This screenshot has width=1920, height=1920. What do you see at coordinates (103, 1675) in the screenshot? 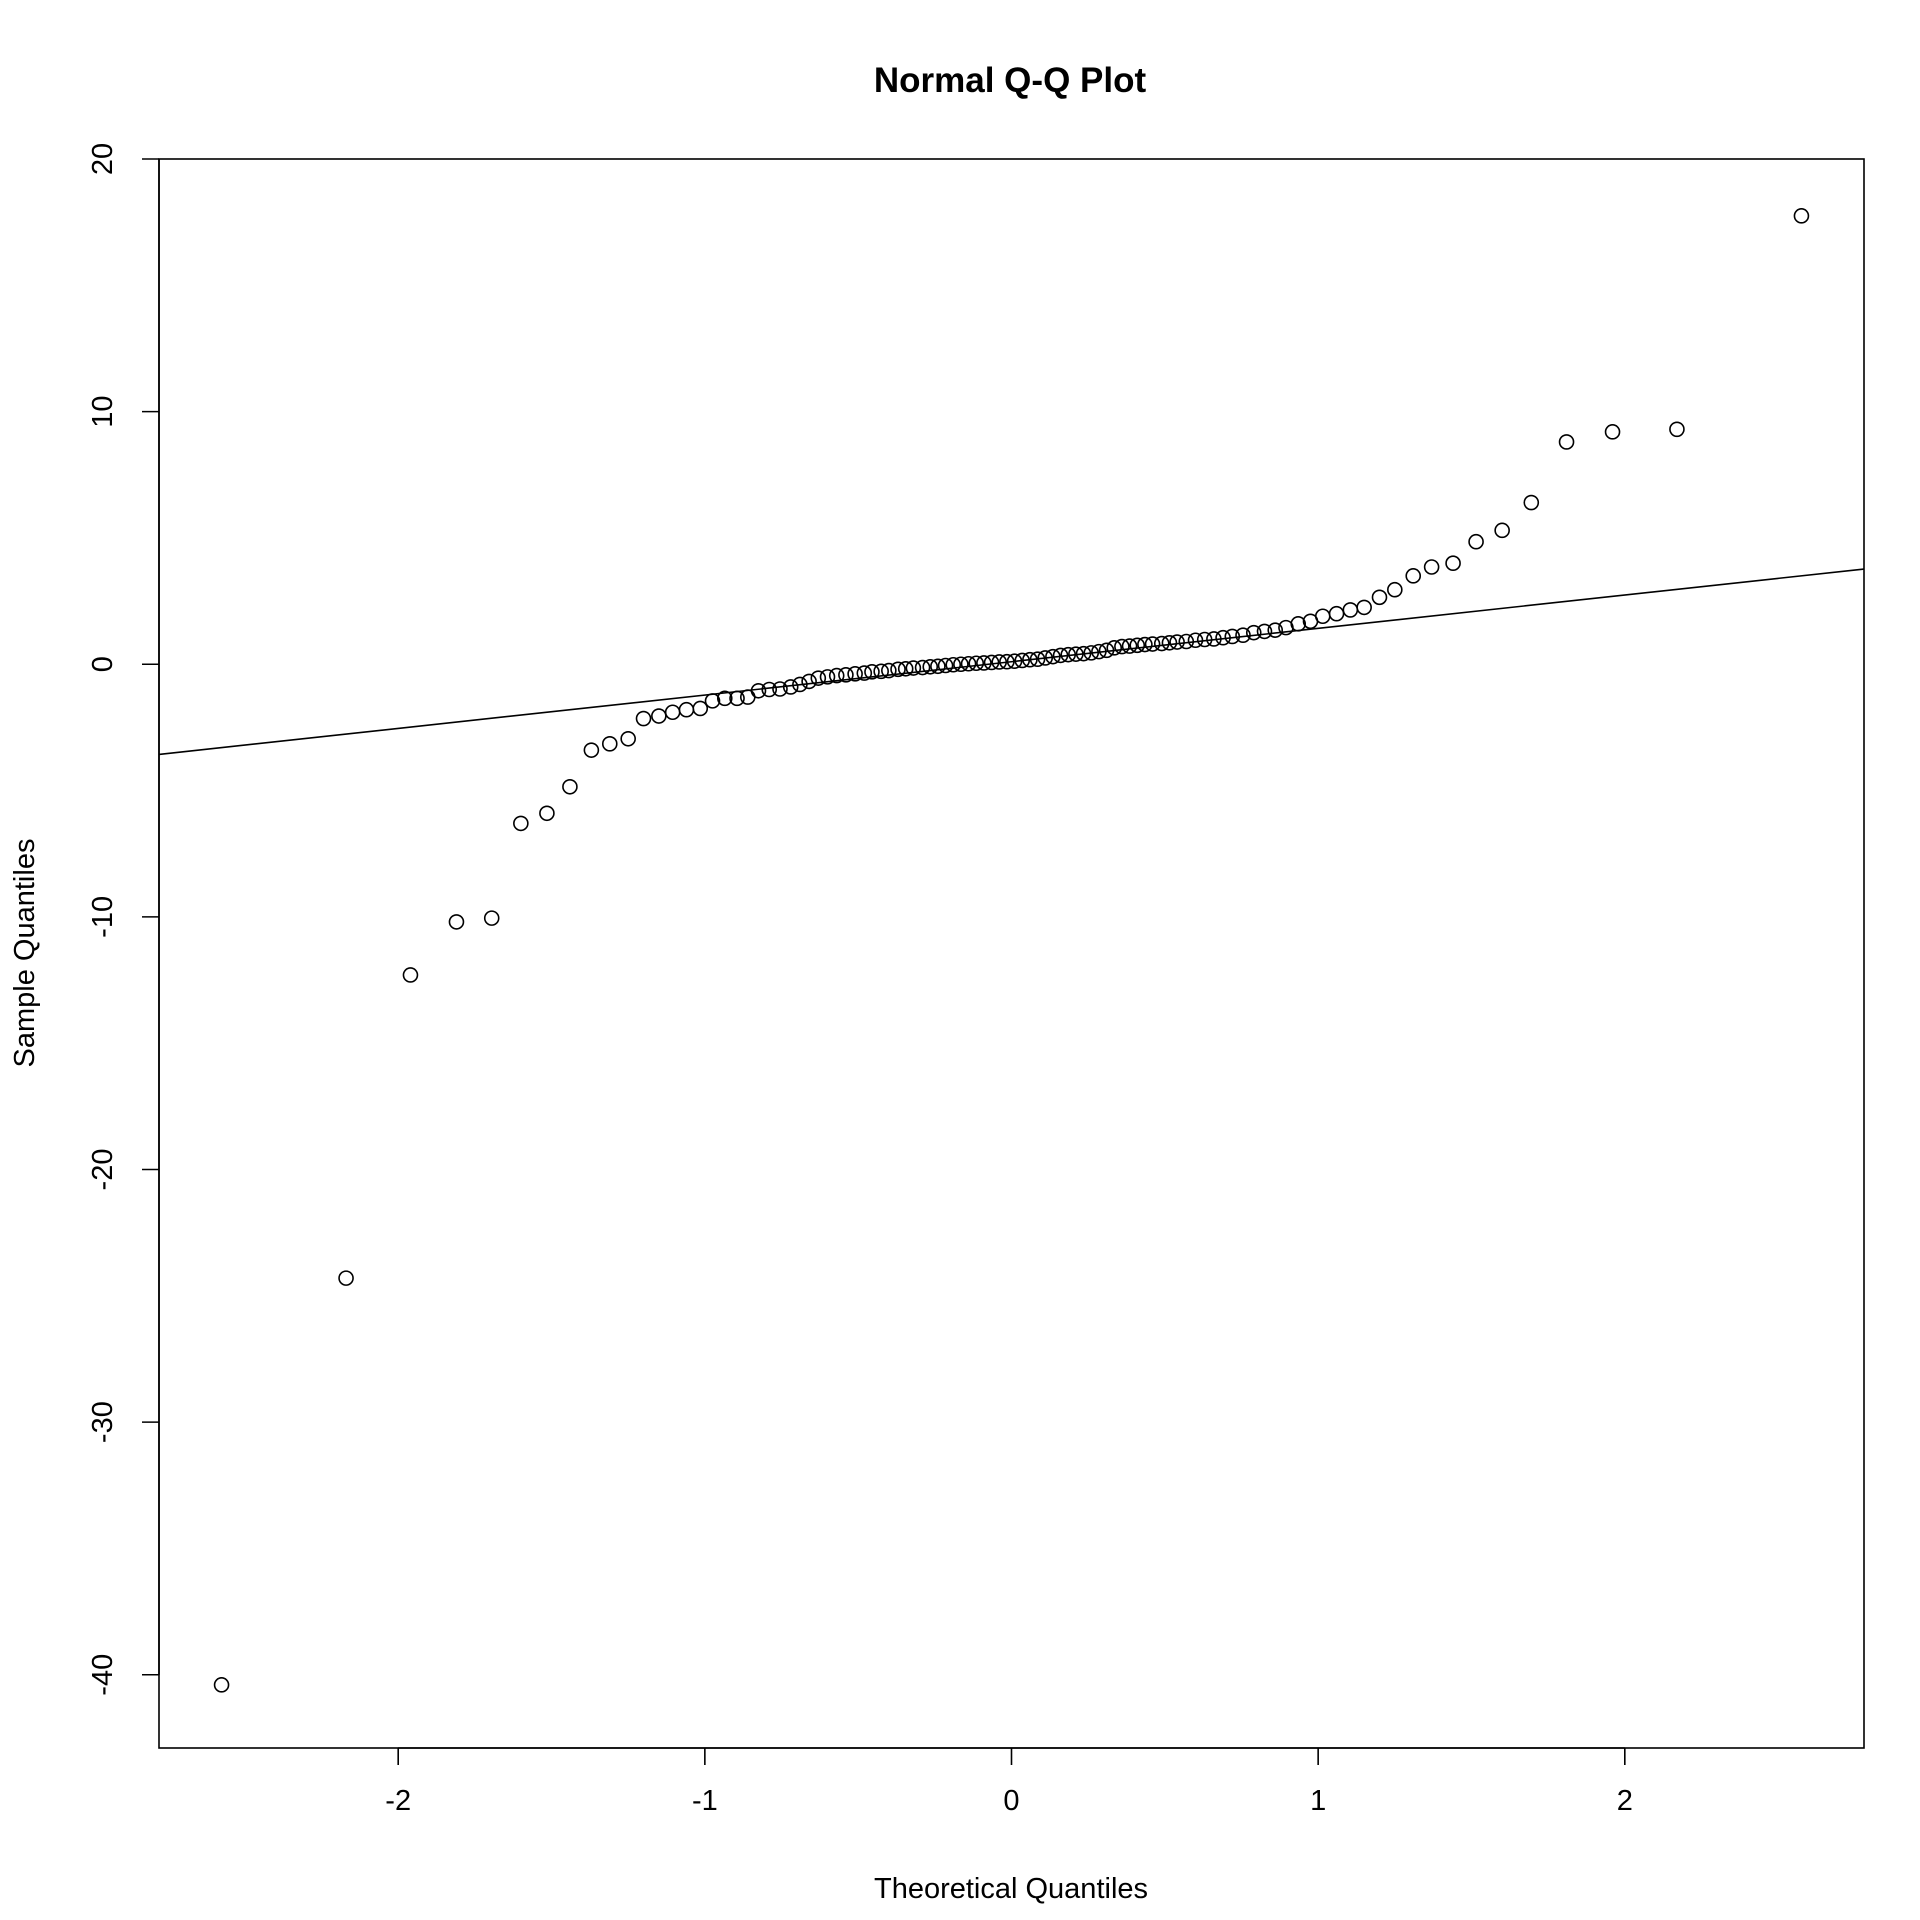
I see `y-tick-label: -40` at bounding box center [103, 1675].